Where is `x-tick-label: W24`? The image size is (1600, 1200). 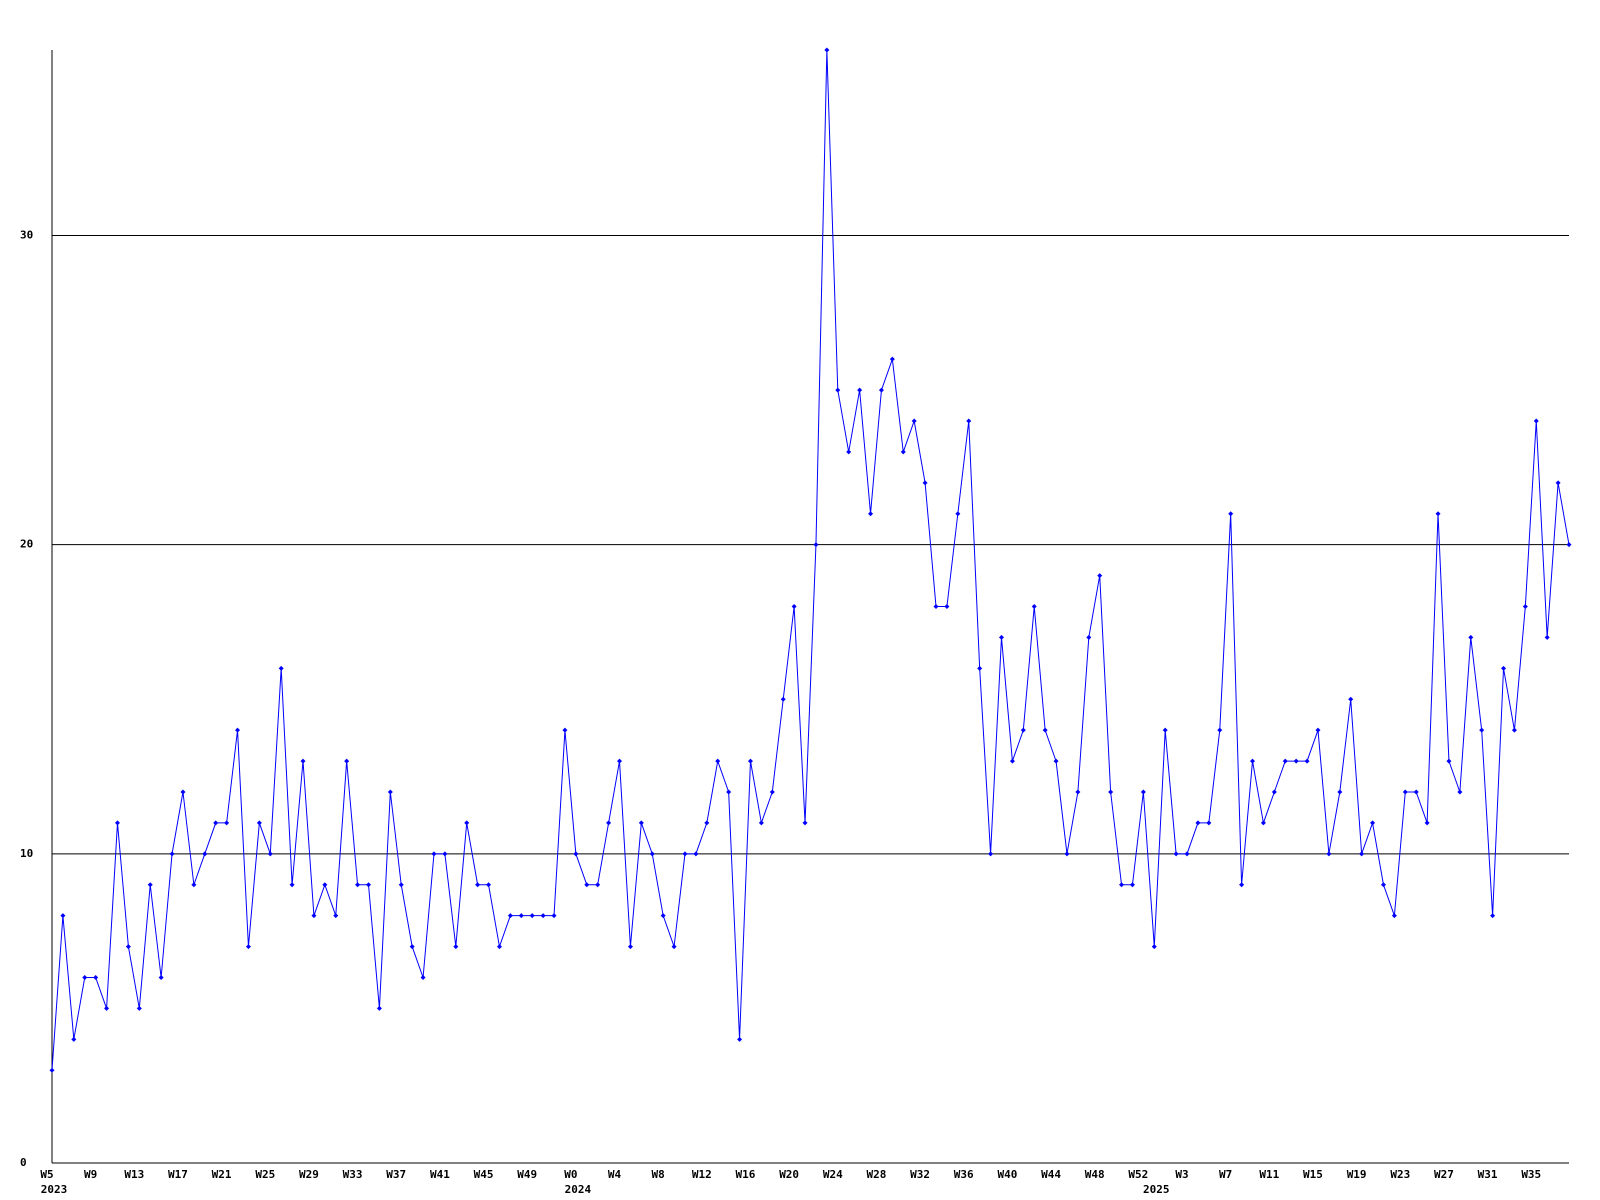 x-tick-label: W24 is located at coordinates (833, 1174).